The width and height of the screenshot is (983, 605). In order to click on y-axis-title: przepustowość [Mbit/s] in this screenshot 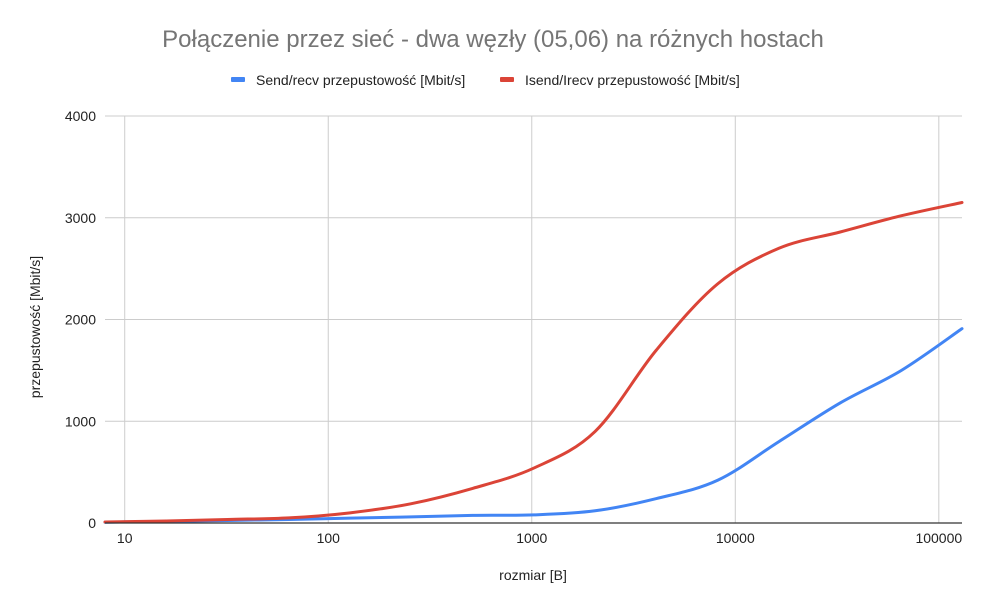, I will do `click(35, 327)`.